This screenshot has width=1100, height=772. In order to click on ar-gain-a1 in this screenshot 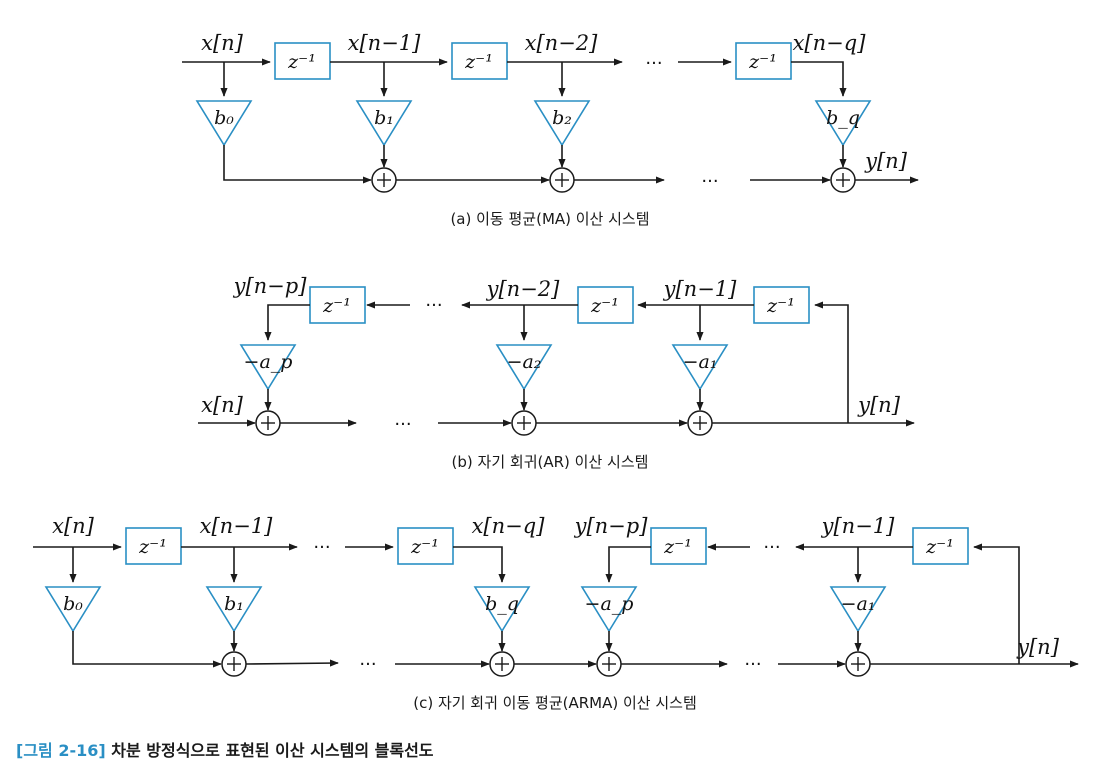, I will do `click(700, 367)`.